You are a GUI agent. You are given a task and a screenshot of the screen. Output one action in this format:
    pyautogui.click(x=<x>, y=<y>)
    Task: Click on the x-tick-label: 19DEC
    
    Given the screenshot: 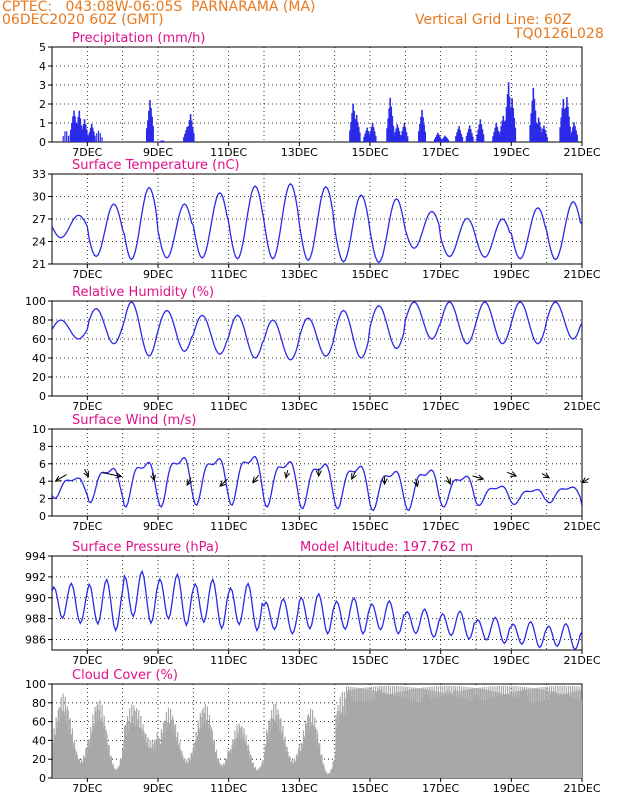 What is the action you would take?
    pyautogui.click(x=511, y=274)
    